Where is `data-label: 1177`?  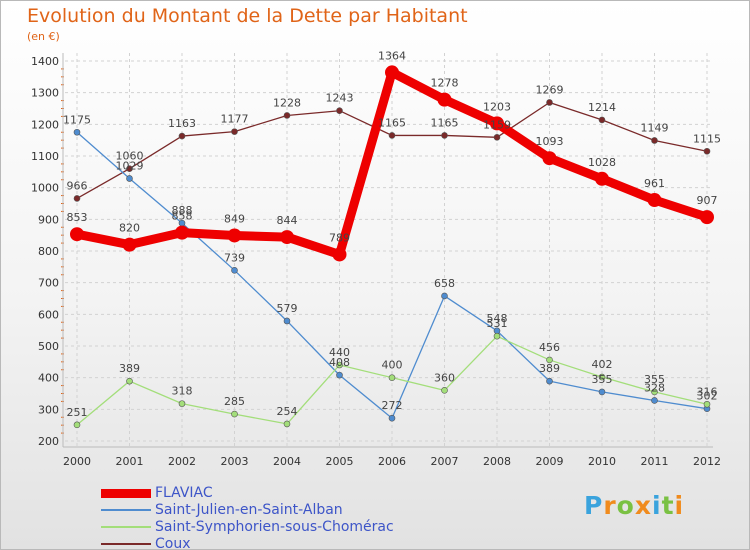 data-label: 1177 is located at coordinates (235, 119).